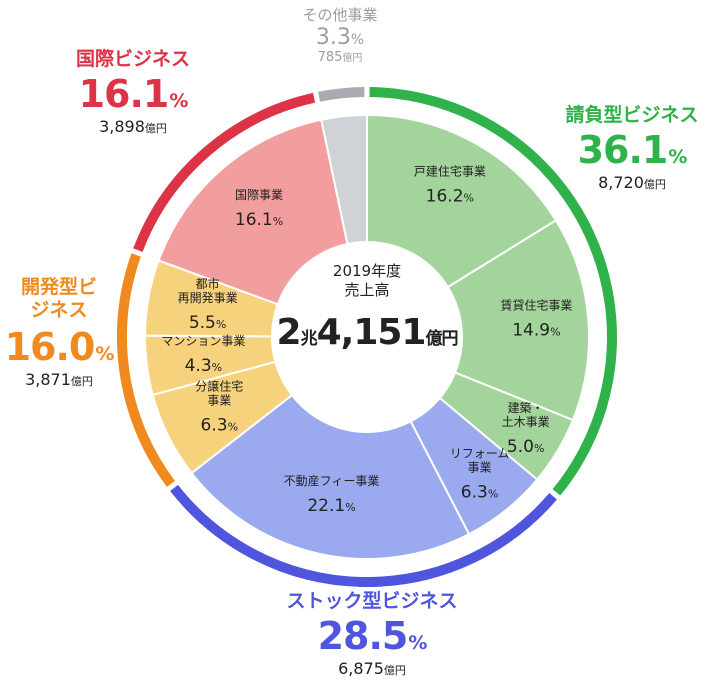  I want to click on inner-sector-value: 4.3%, so click(204, 366).